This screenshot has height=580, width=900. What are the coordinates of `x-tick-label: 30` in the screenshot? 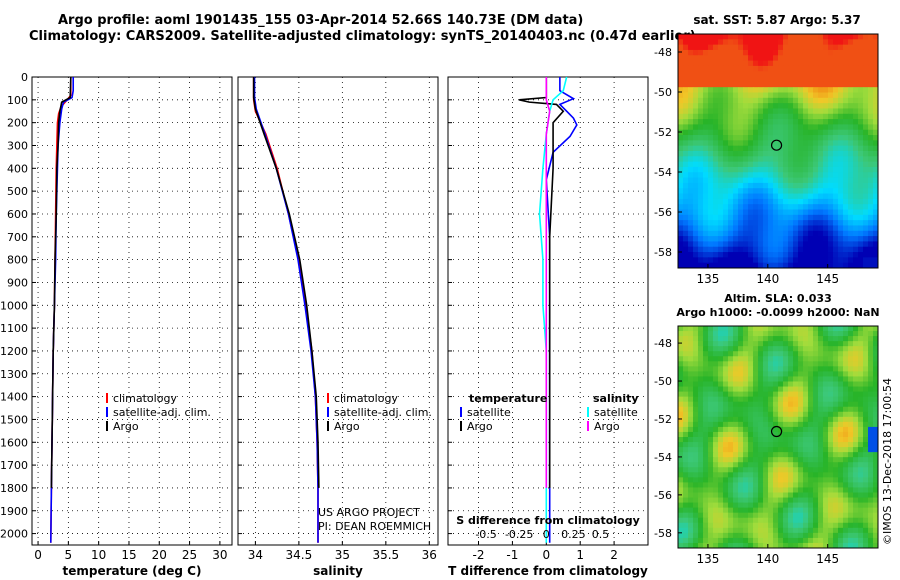 It's located at (219, 555).